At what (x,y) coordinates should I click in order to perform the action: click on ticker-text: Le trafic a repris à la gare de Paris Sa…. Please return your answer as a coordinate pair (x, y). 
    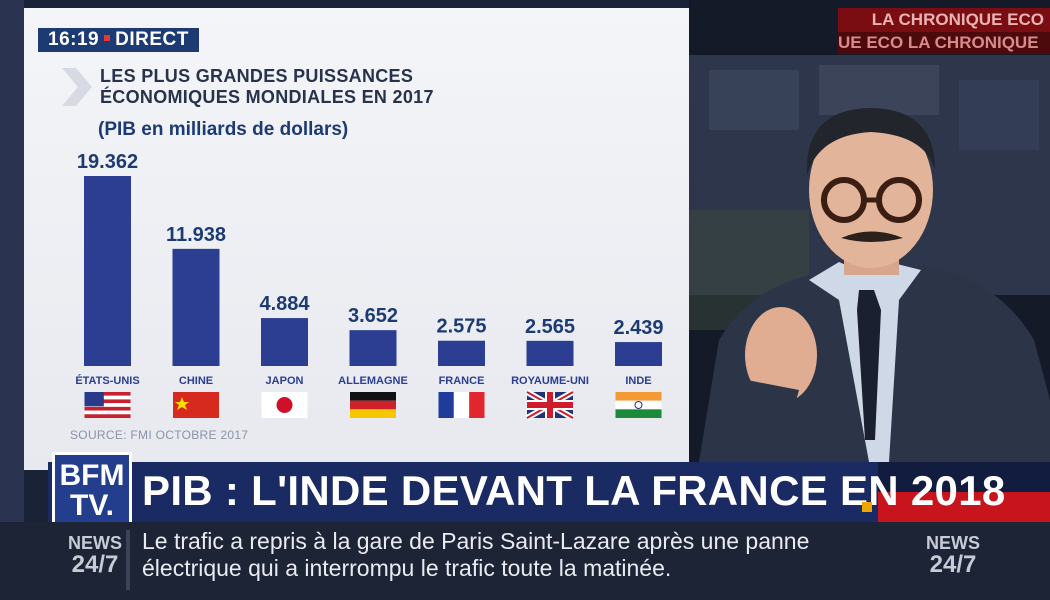
    Looking at the image, I should click on (476, 554).